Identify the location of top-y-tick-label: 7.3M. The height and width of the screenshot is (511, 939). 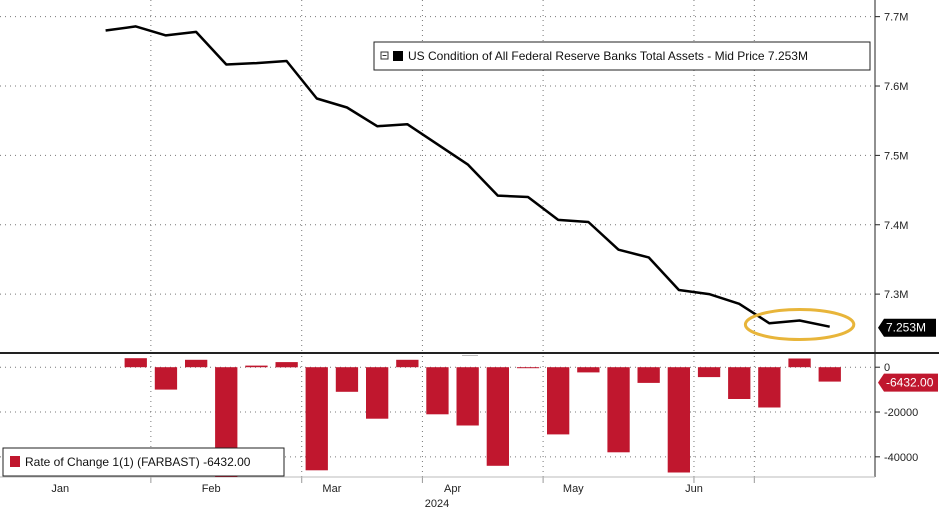
(896, 295).